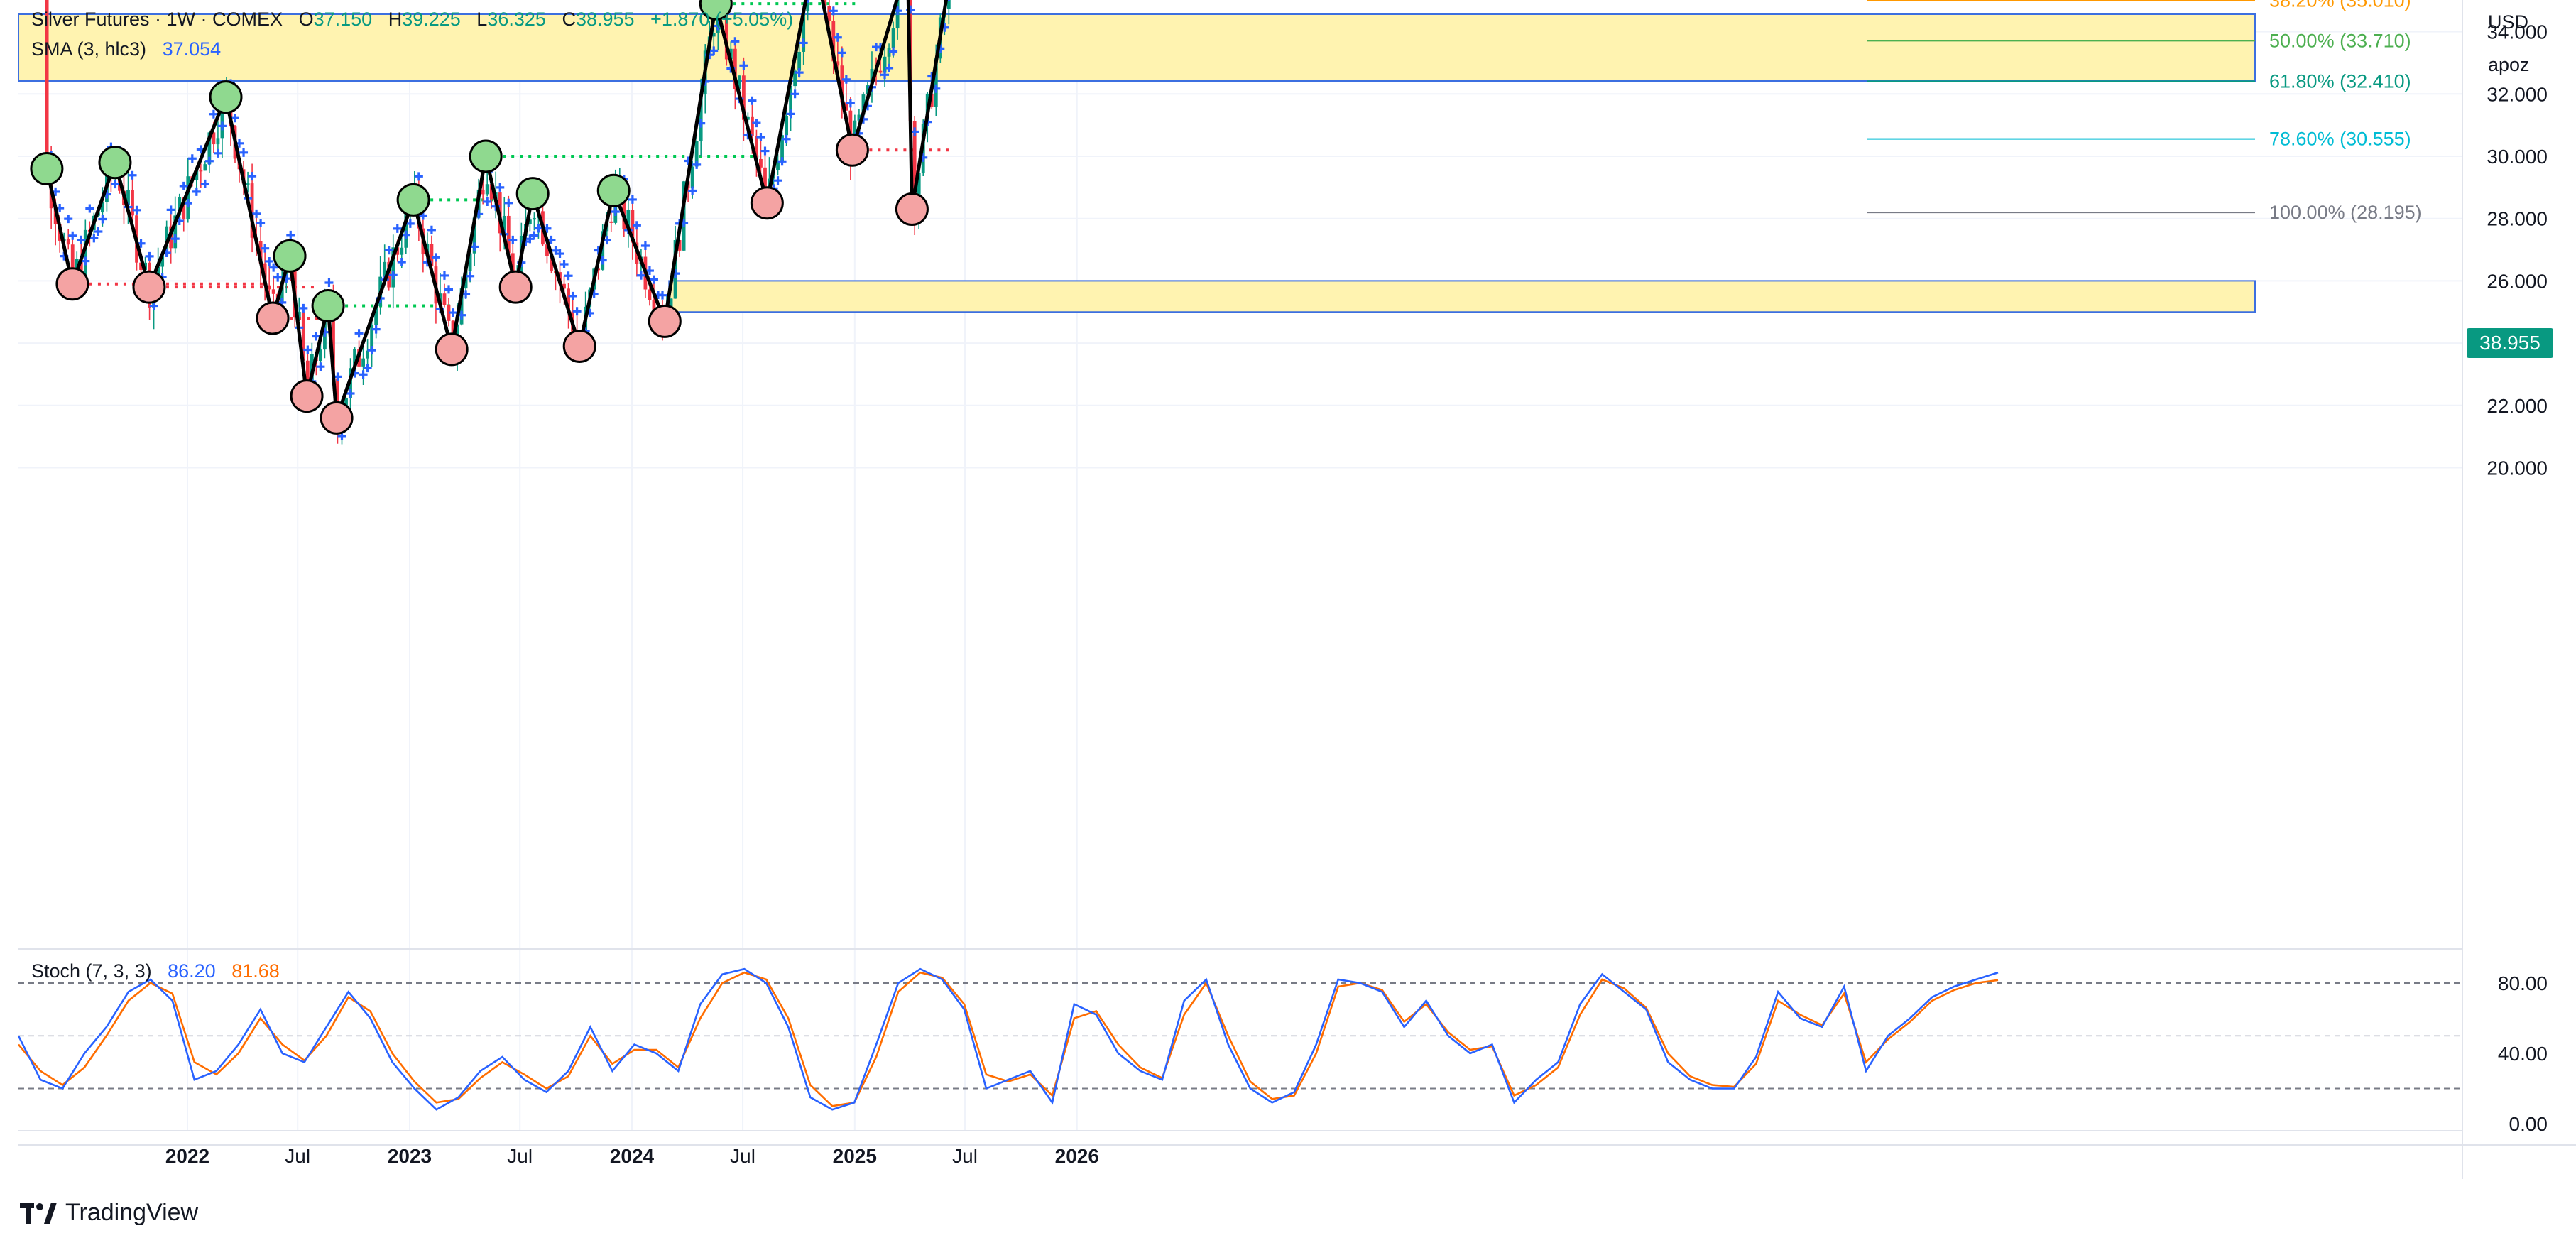  I want to click on high-value: 39.225, so click(431, 19).